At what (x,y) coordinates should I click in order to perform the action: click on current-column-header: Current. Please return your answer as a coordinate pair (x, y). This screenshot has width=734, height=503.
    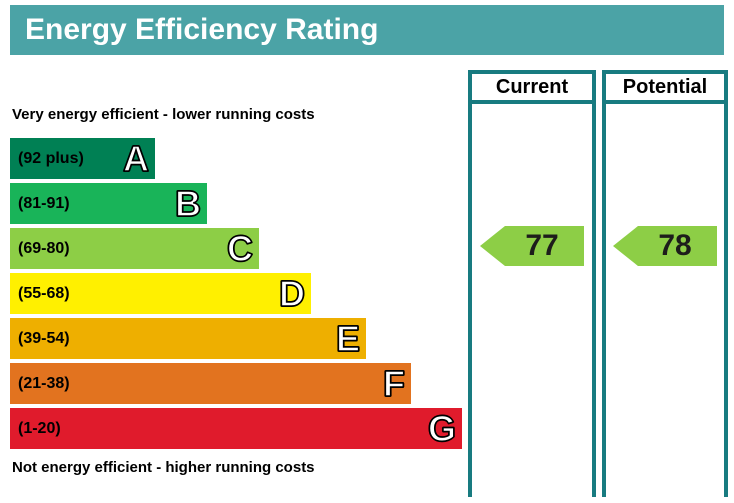
    Looking at the image, I should click on (532, 87).